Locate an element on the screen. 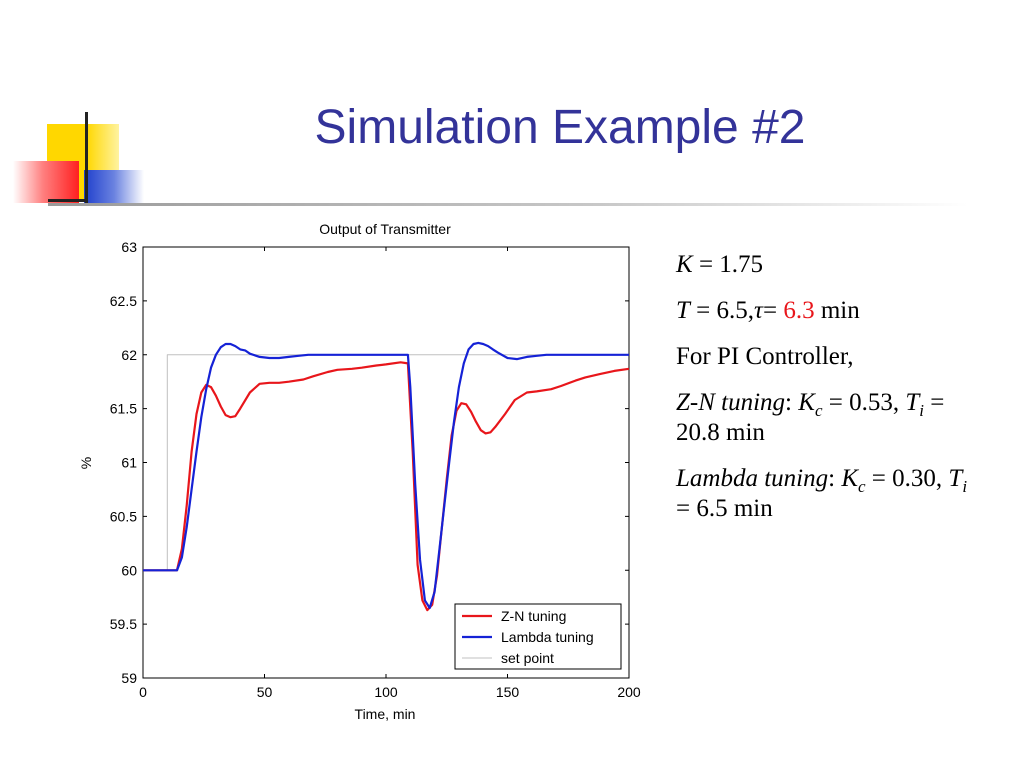 The image size is (1024, 768). zn-colon: : is located at coordinates (792, 402).